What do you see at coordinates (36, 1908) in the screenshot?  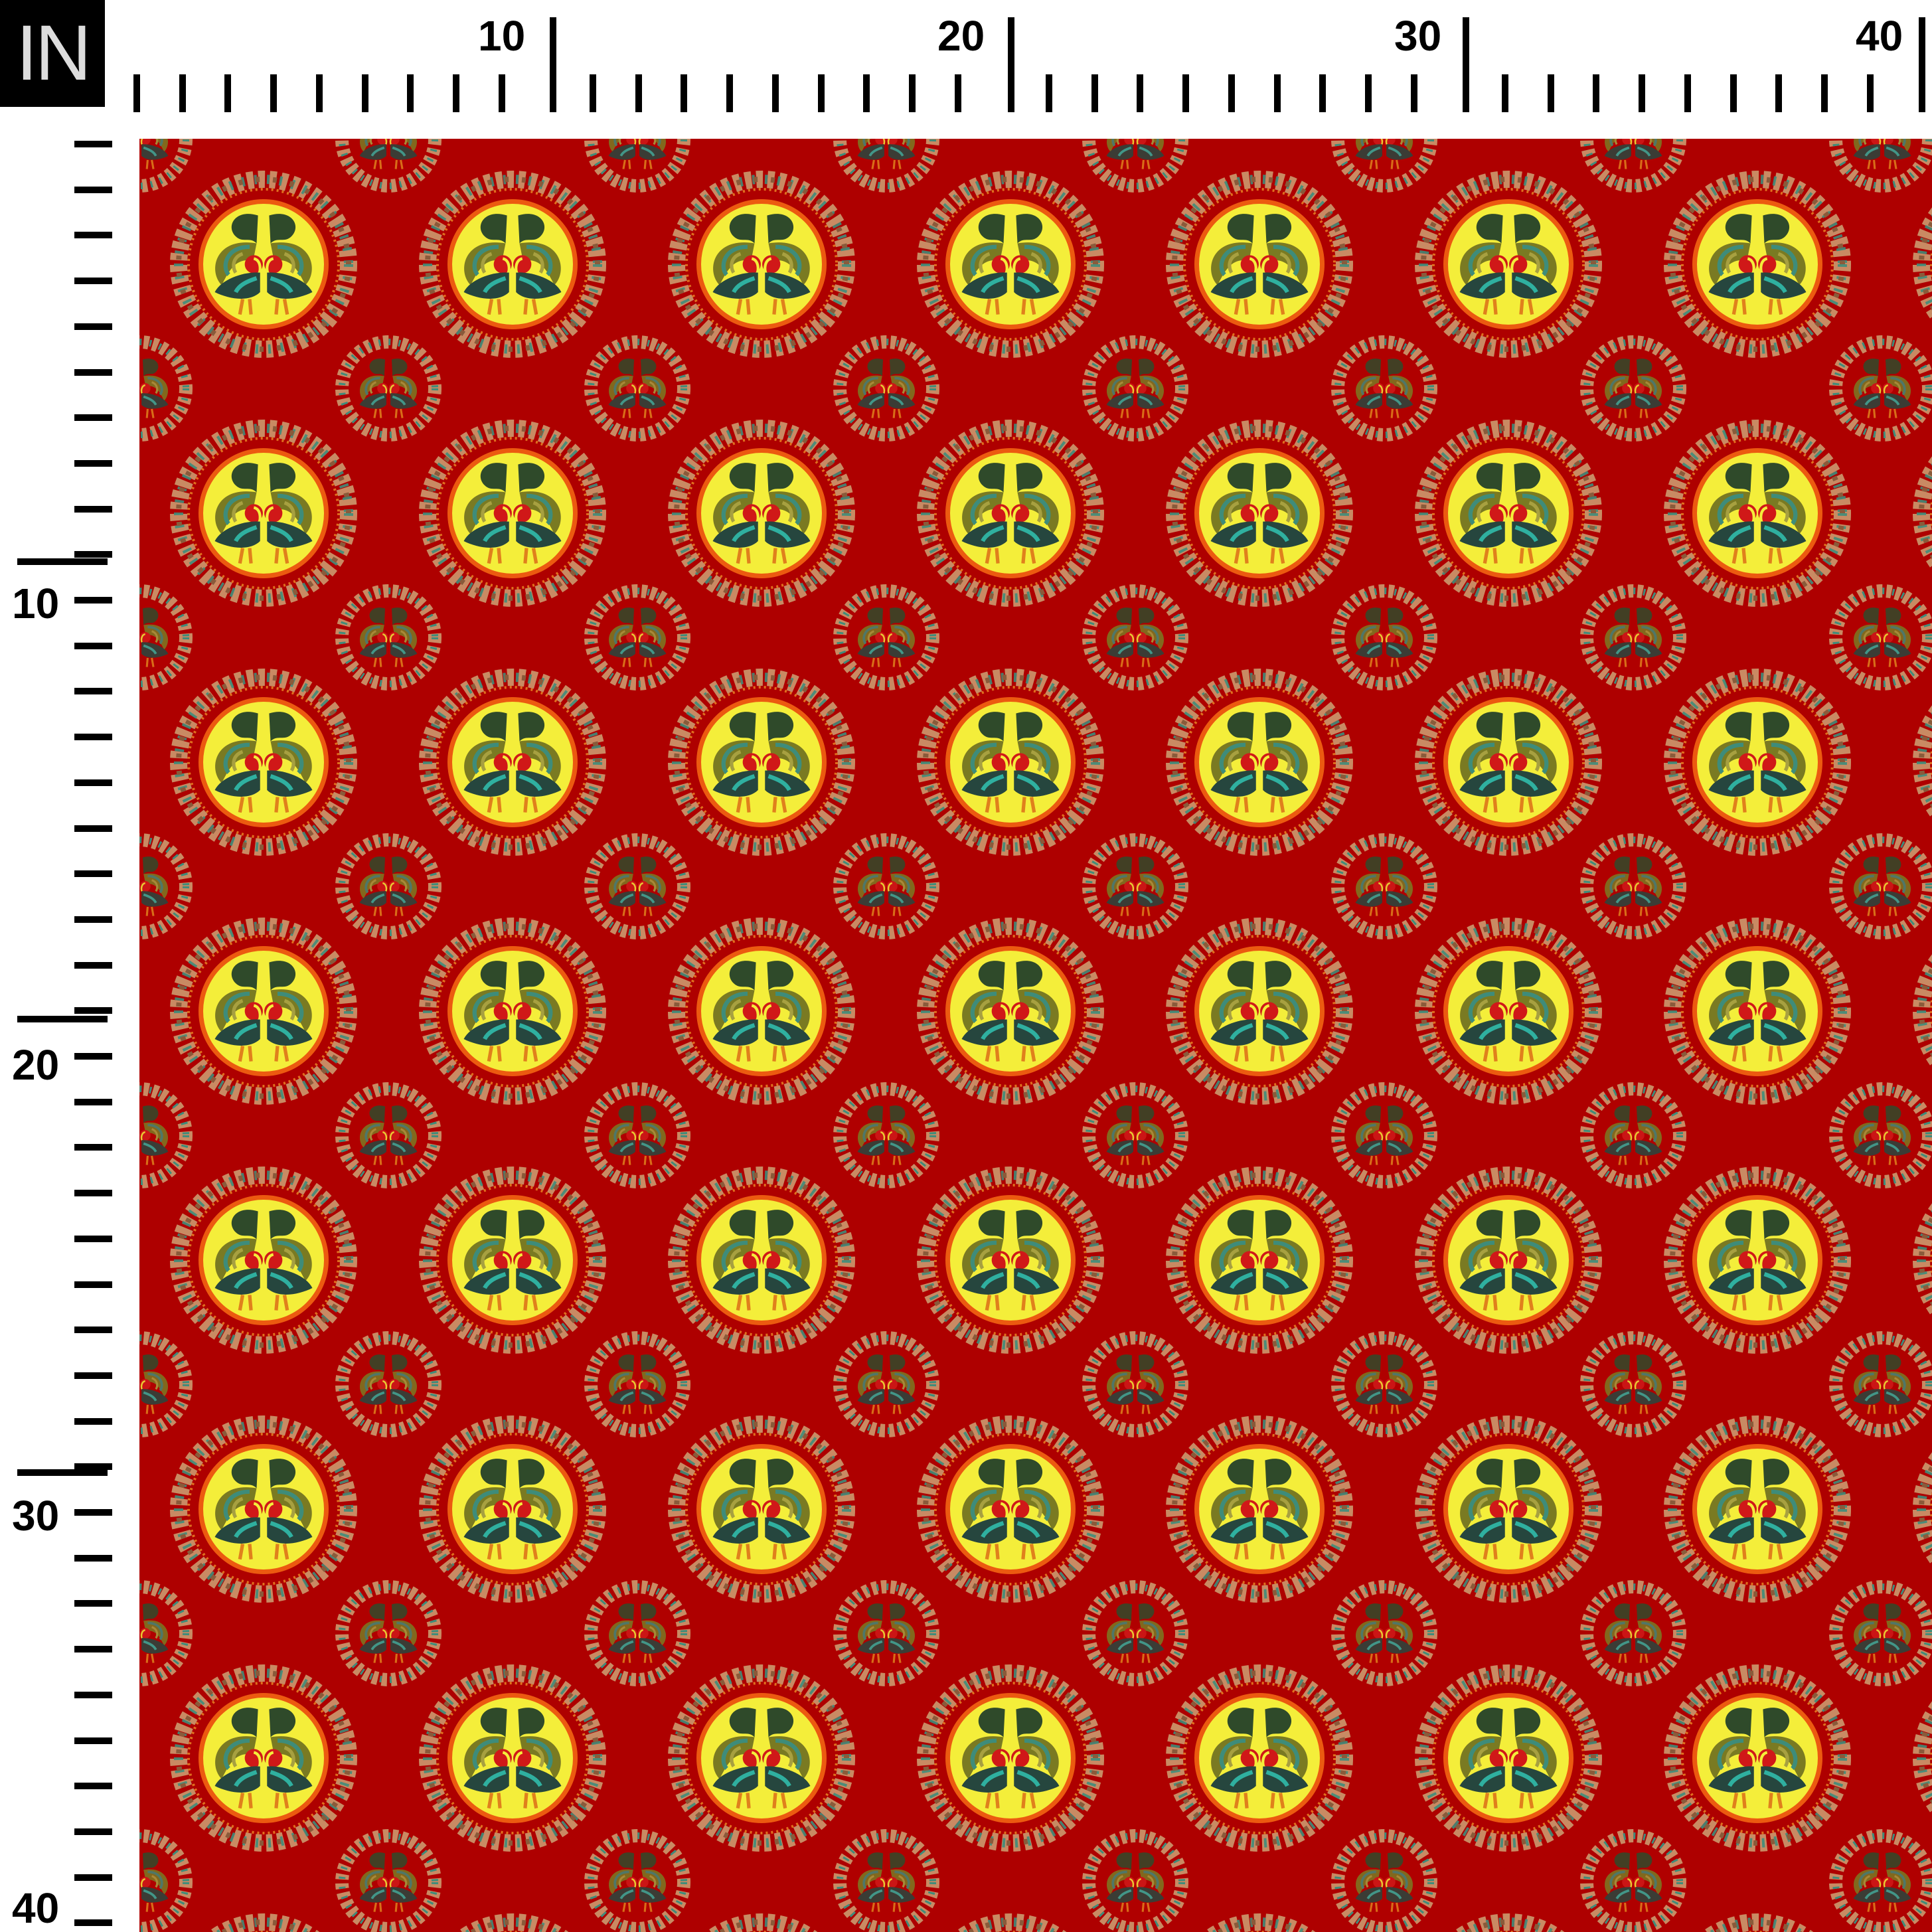 I see `left-ruler-label: 40` at bounding box center [36, 1908].